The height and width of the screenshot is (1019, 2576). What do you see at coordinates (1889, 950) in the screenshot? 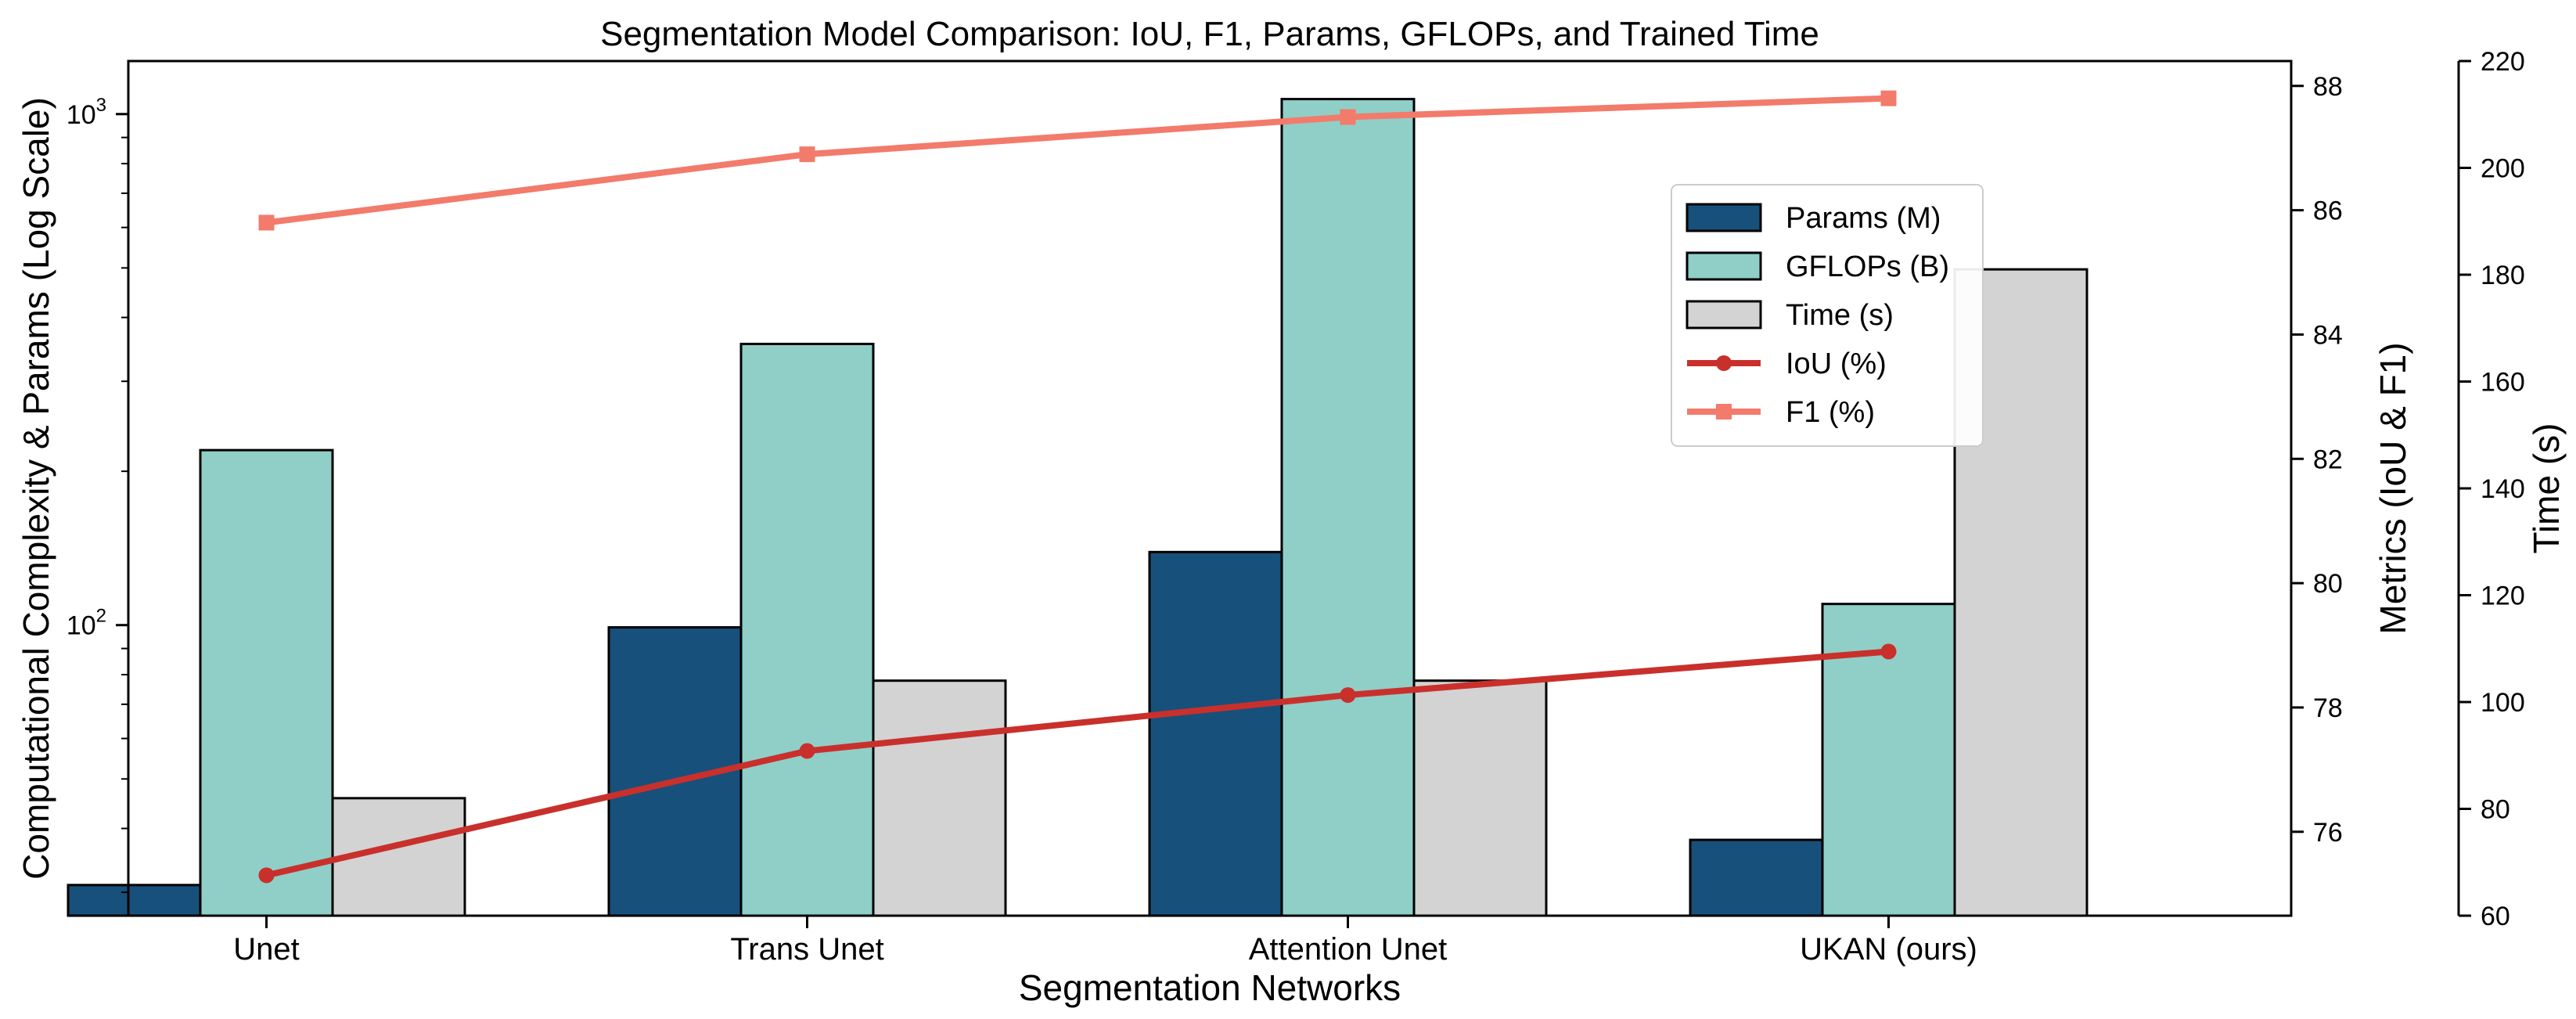
I see `category-label-3: UKAN (ours)` at bounding box center [1889, 950].